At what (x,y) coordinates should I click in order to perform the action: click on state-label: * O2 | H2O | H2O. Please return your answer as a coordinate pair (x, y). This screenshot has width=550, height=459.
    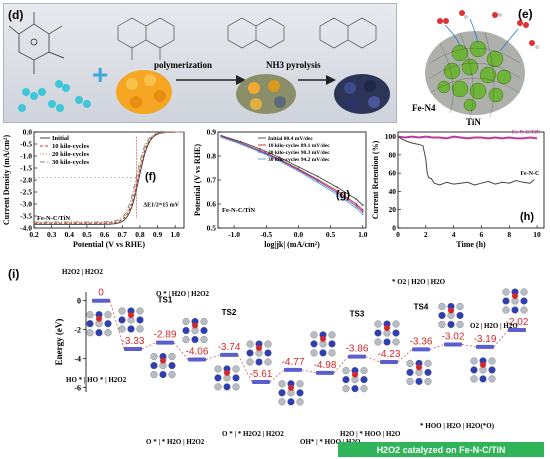
    Looking at the image, I should click on (419, 282).